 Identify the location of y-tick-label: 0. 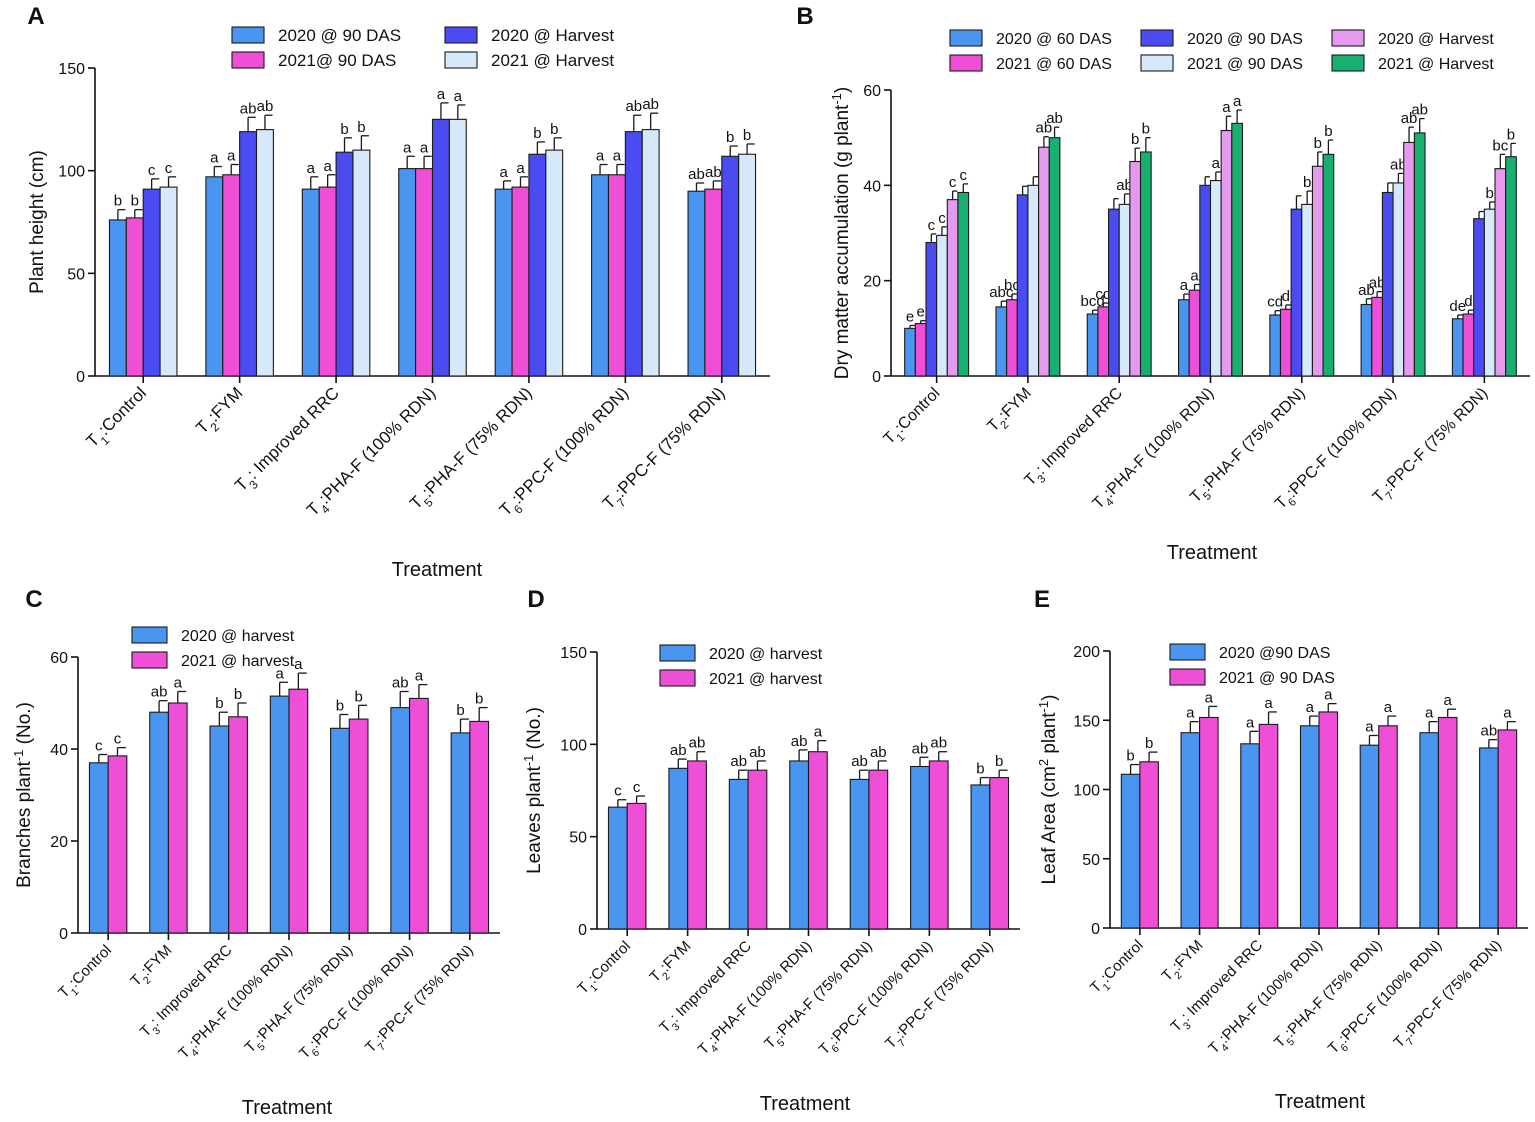
(80, 377).